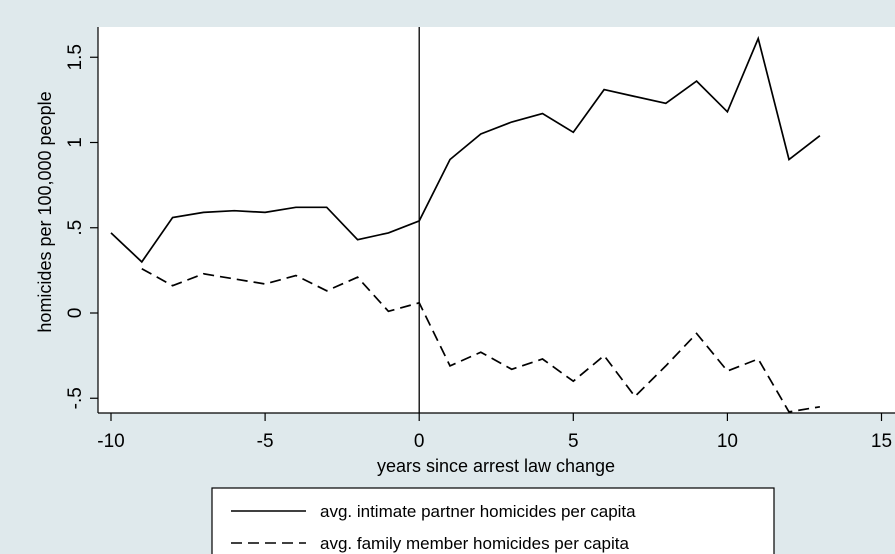 The image size is (895, 554). I want to click on y-tick-label: 1.5, so click(75, 57).